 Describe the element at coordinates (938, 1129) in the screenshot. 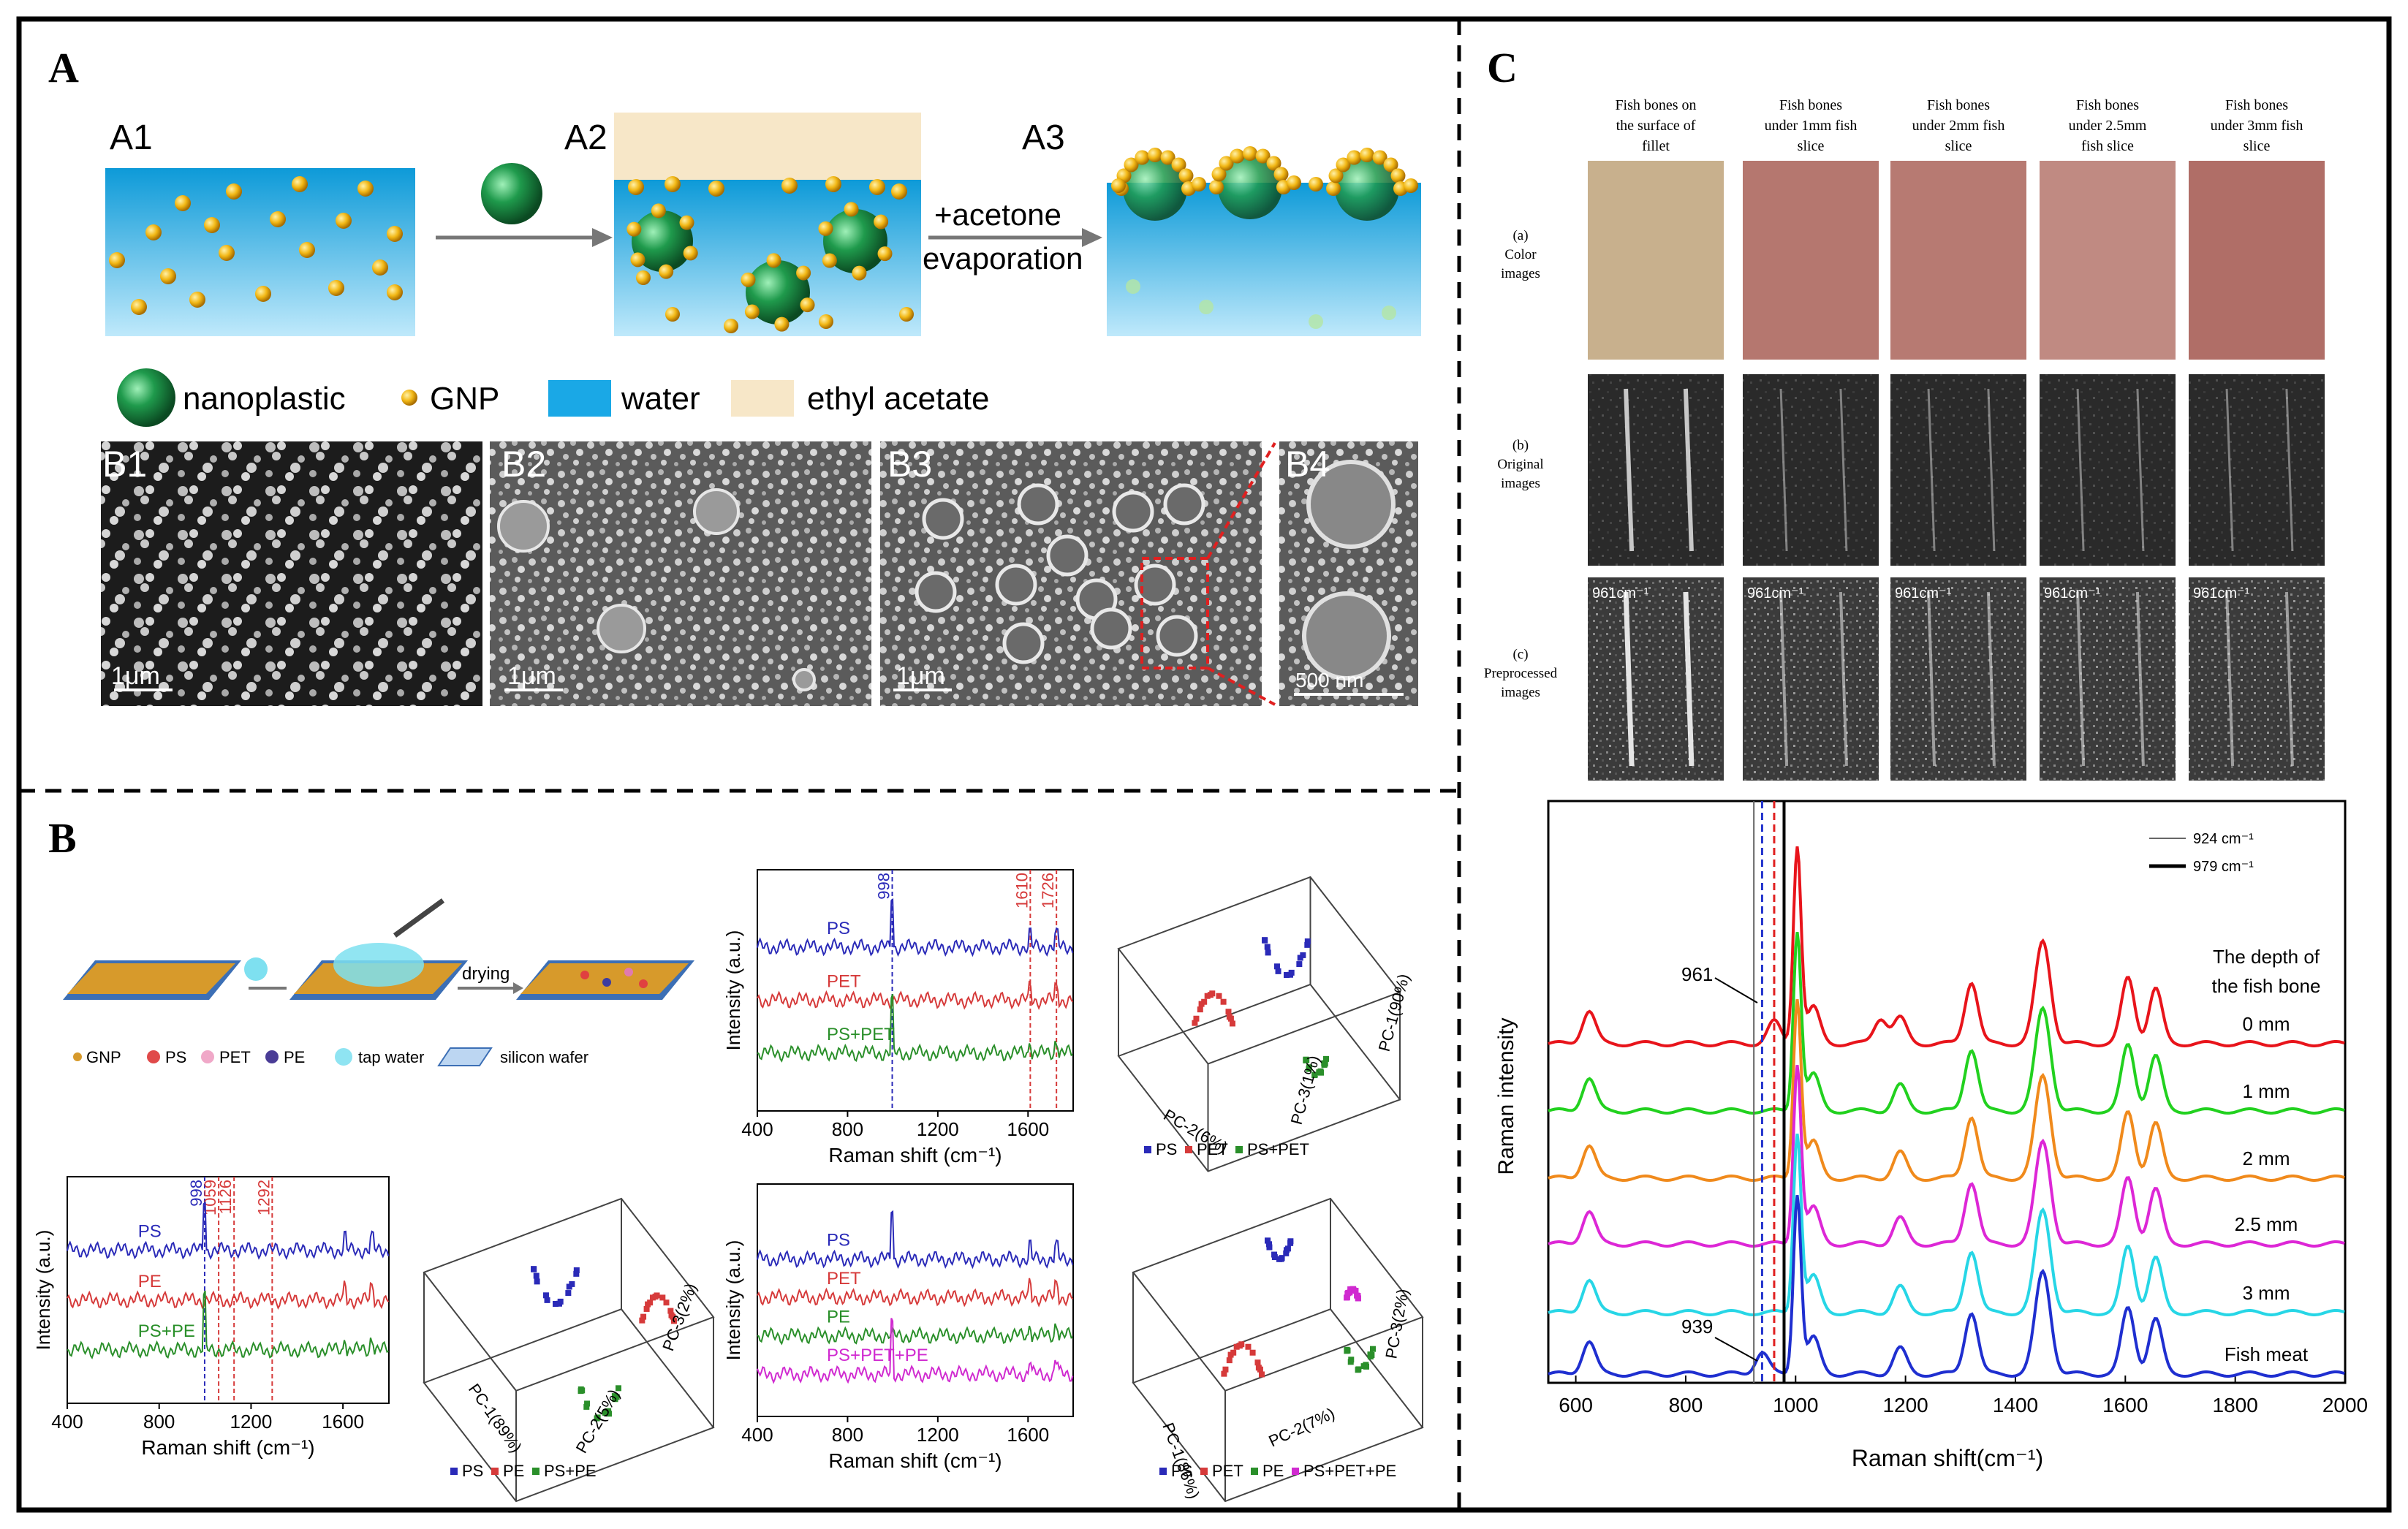

I see `tick-label: 1200` at that location.